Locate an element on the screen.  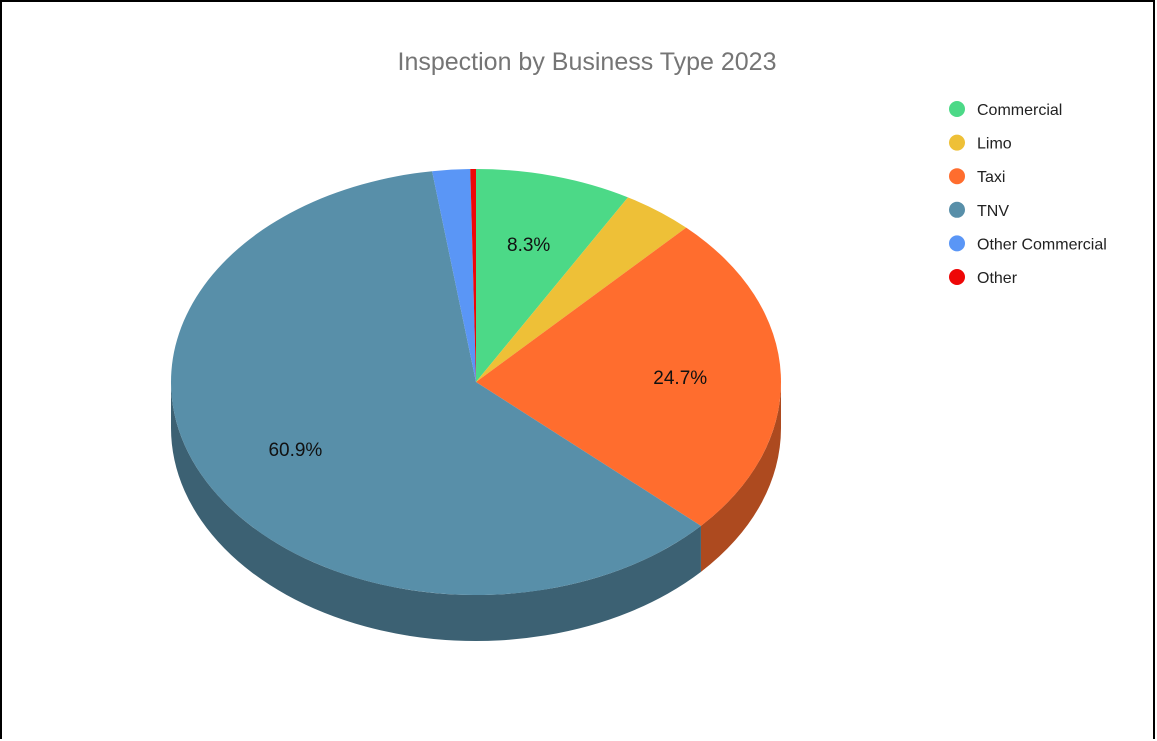
legend-item-tnv: TNV is located at coordinates (979, 210).